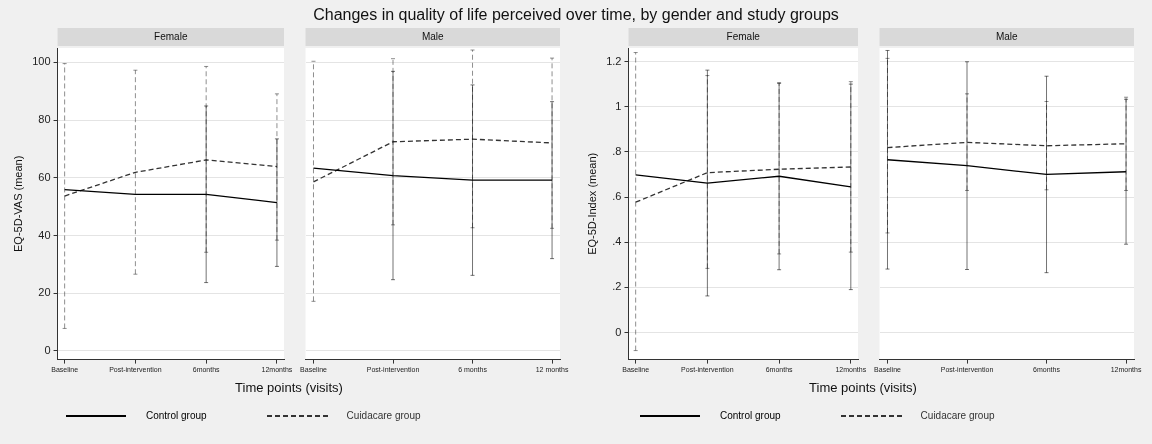  Describe the element at coordinates (17, 203) in the screenshot. I see `y-axis-title: EQ-5D-VAS (mean)` at that location.